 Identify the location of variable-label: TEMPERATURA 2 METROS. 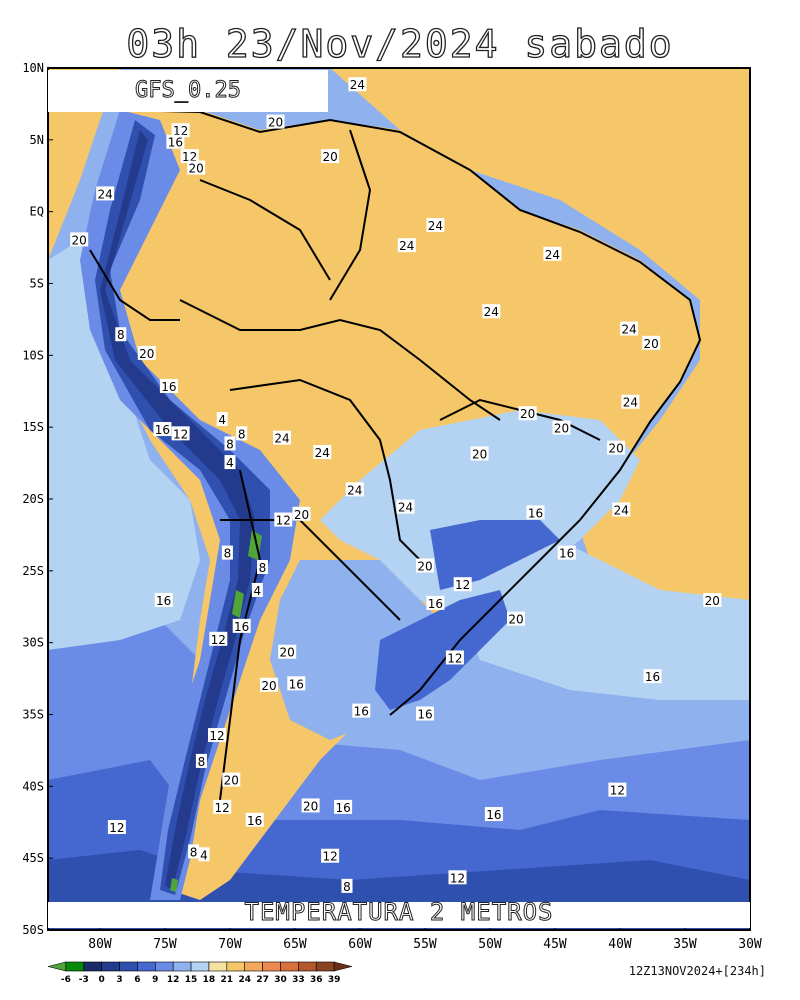
(399, 912).